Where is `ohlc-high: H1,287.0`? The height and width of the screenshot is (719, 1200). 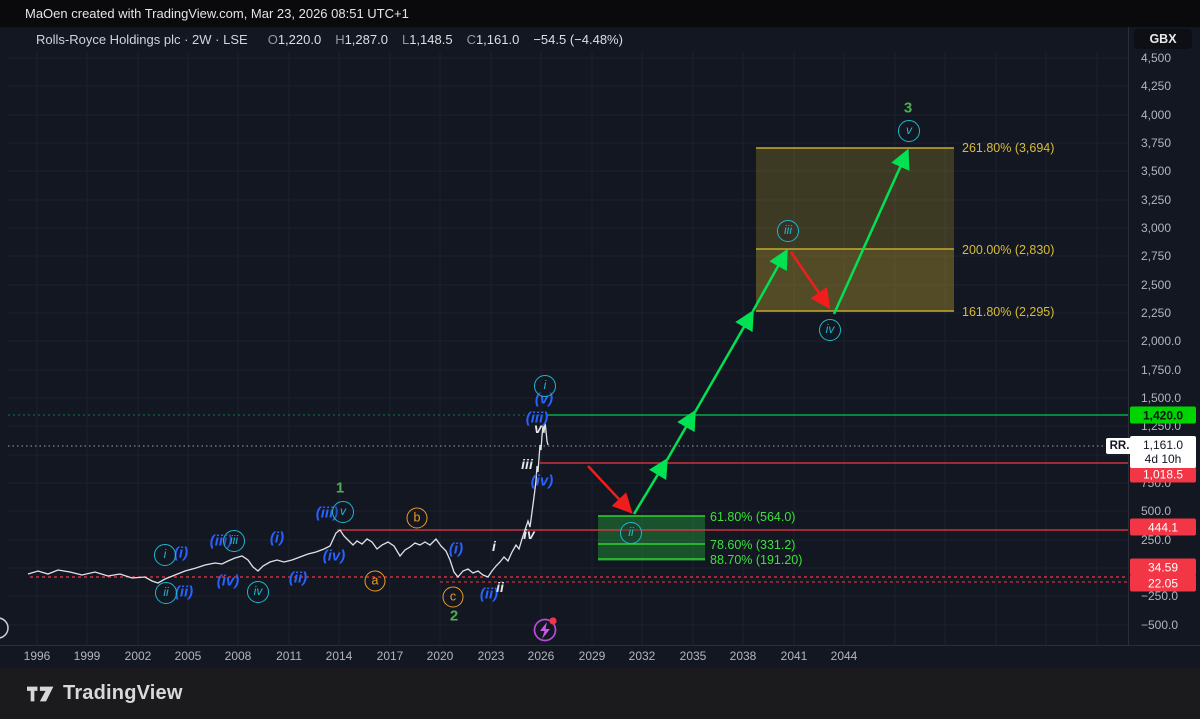
ohlc-high: H1,287.0 is located at coordinates (361, 39).